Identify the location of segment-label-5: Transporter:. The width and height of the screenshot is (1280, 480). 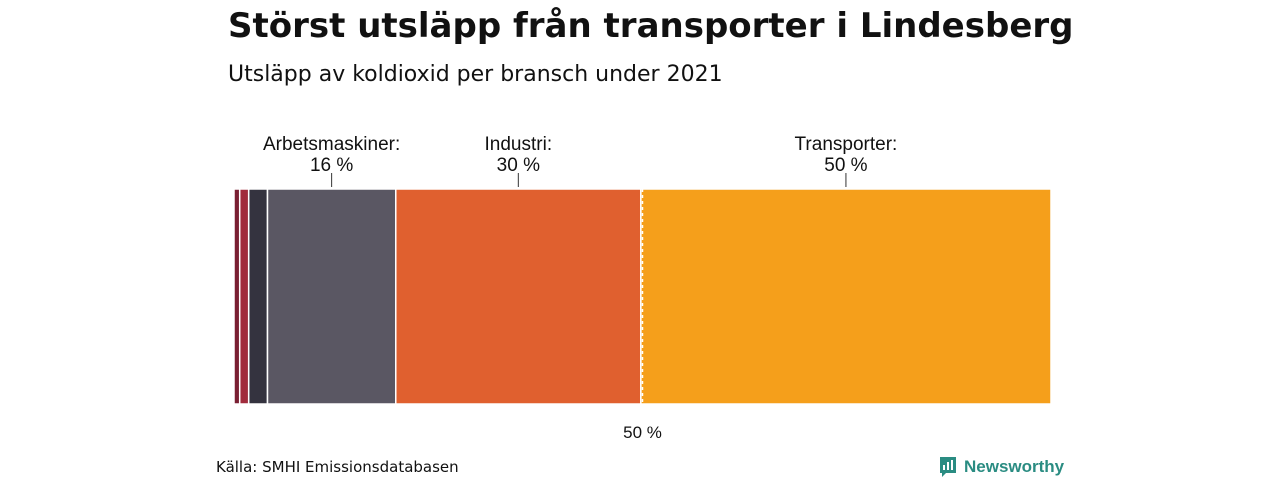
(846, 144).